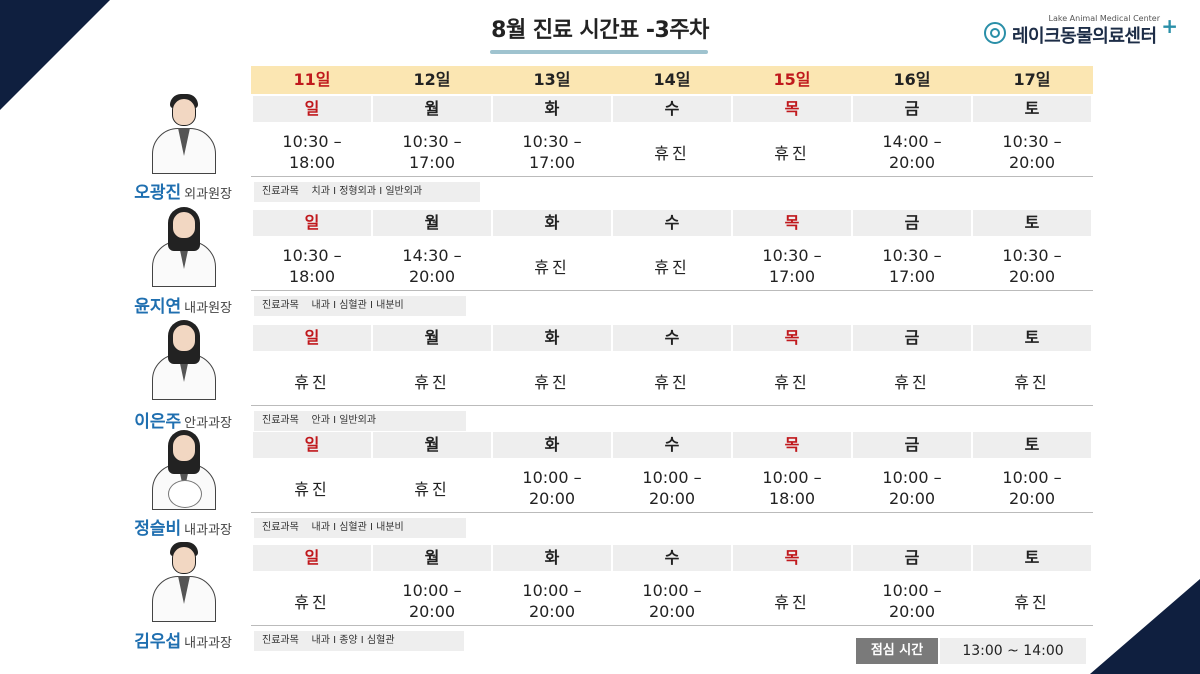  I want to click on doctor-name-text: 오광진, so click(158, 193).